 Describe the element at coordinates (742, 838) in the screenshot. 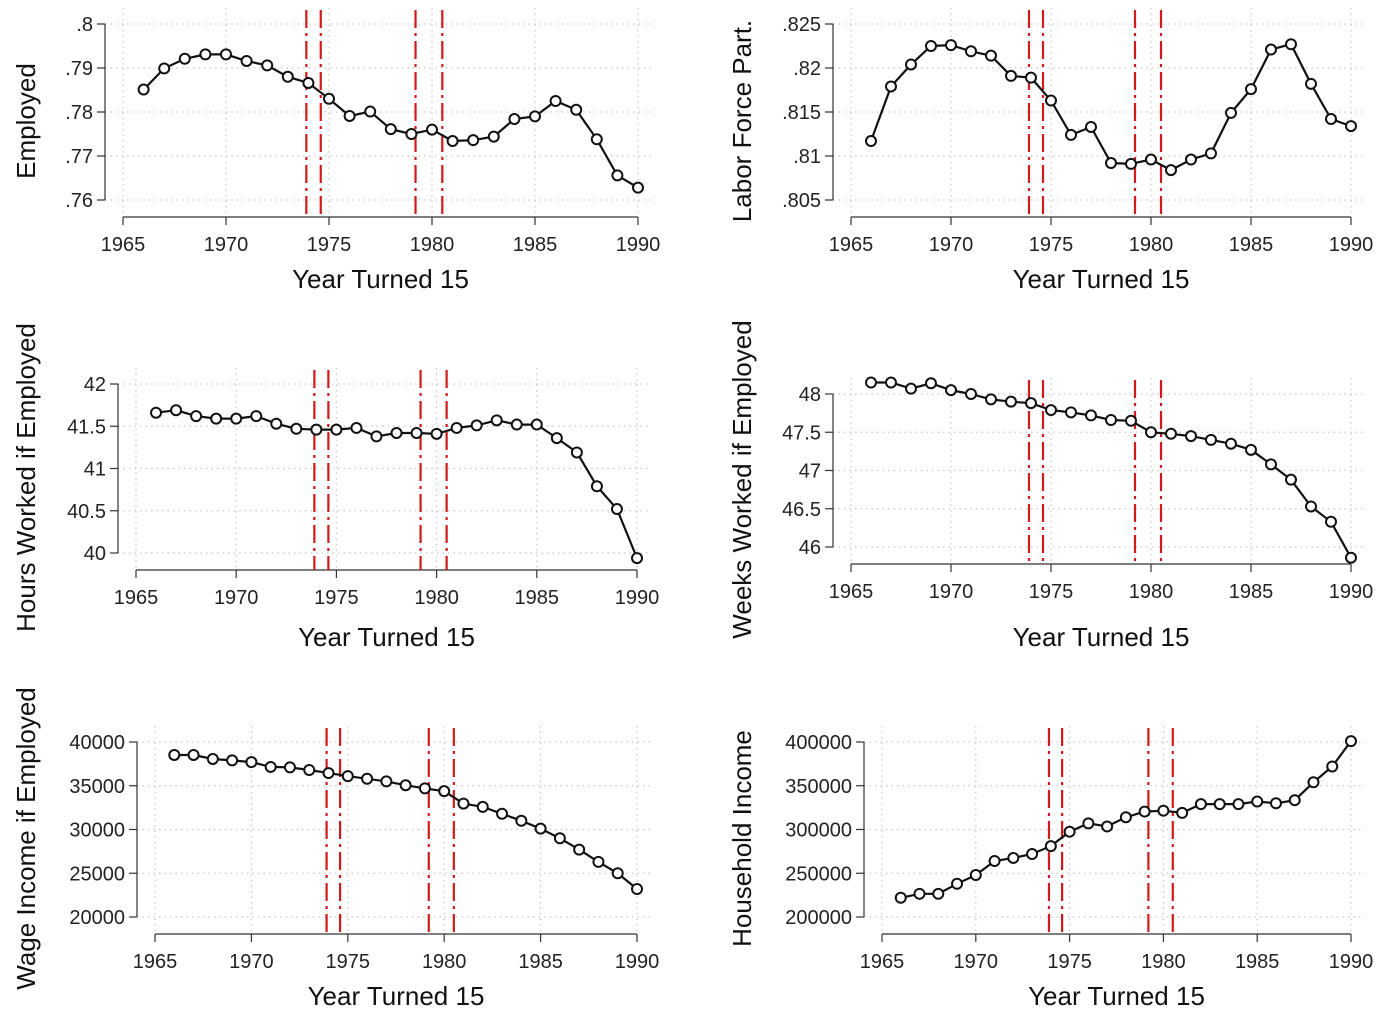

I see `y-axis-title: Household Income` at that location.